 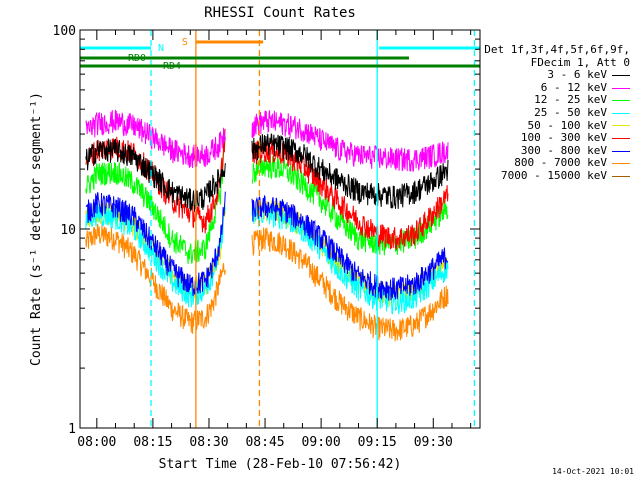 I want to click on footer-date: 14-Oct-2021 10:01, so click(x=593, y=471).